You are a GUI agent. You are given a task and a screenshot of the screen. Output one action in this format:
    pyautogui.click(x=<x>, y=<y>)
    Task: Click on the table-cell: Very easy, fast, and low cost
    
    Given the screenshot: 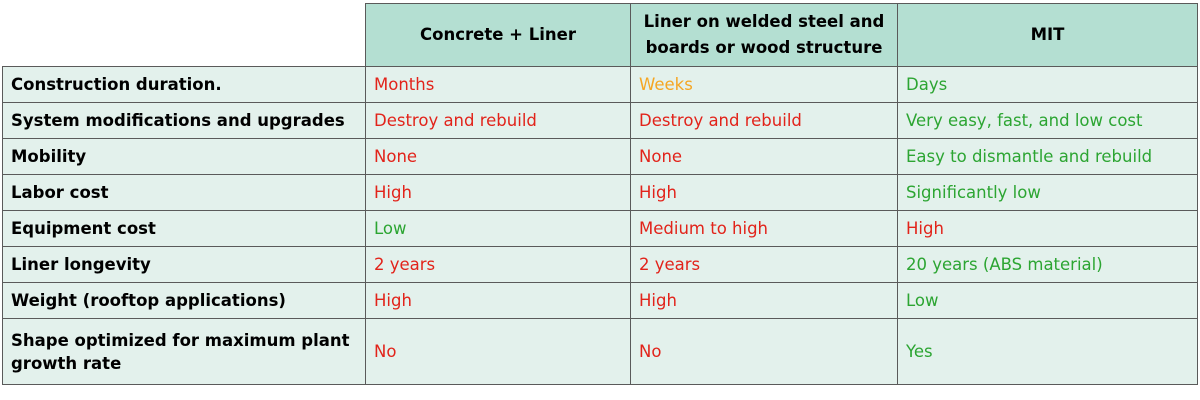 What is the action you would take?
    pyautogui.click(x=1047, y=120)
    